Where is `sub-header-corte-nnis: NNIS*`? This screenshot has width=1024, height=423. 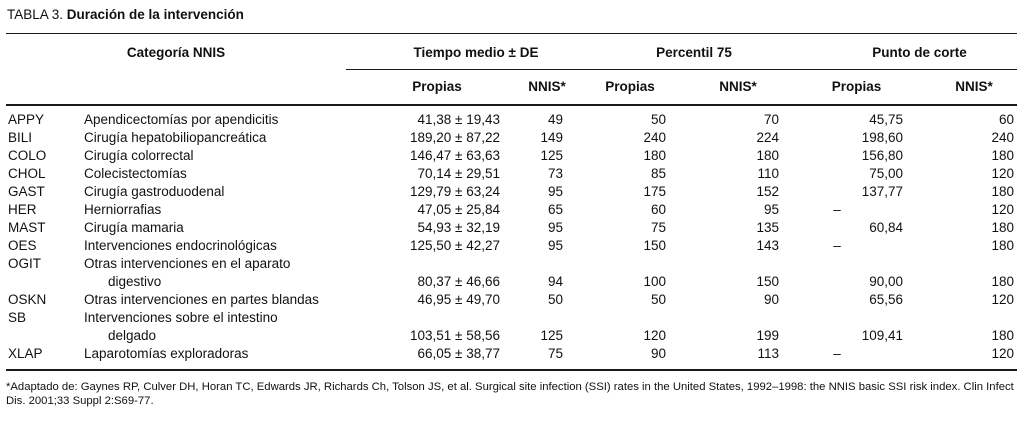
sub-header-corte-nnis: NNIS* is located at coordinates (962, 87).